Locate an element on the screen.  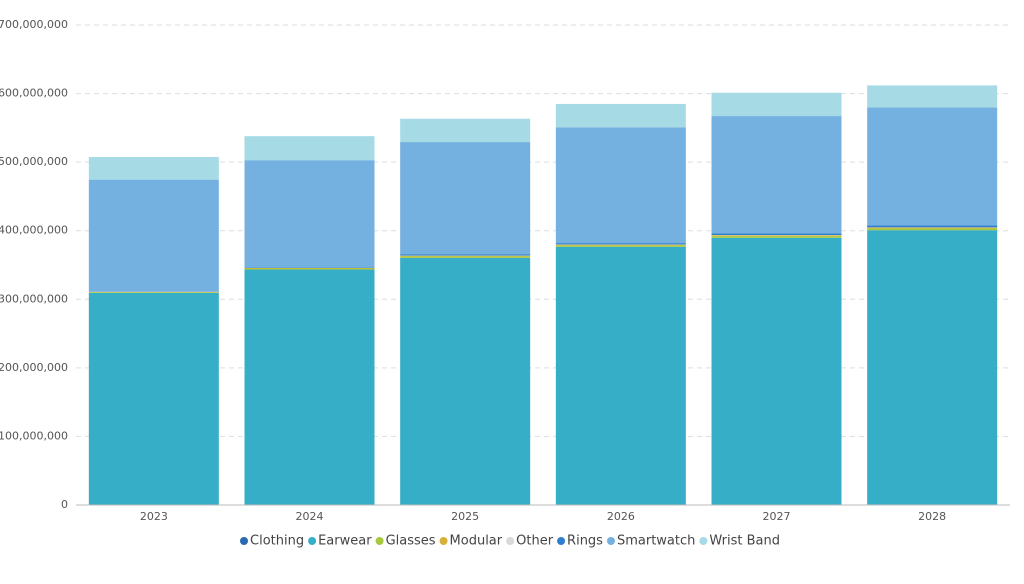
y-tick-label: 700,000,000 is located at coordinates (34, 24).